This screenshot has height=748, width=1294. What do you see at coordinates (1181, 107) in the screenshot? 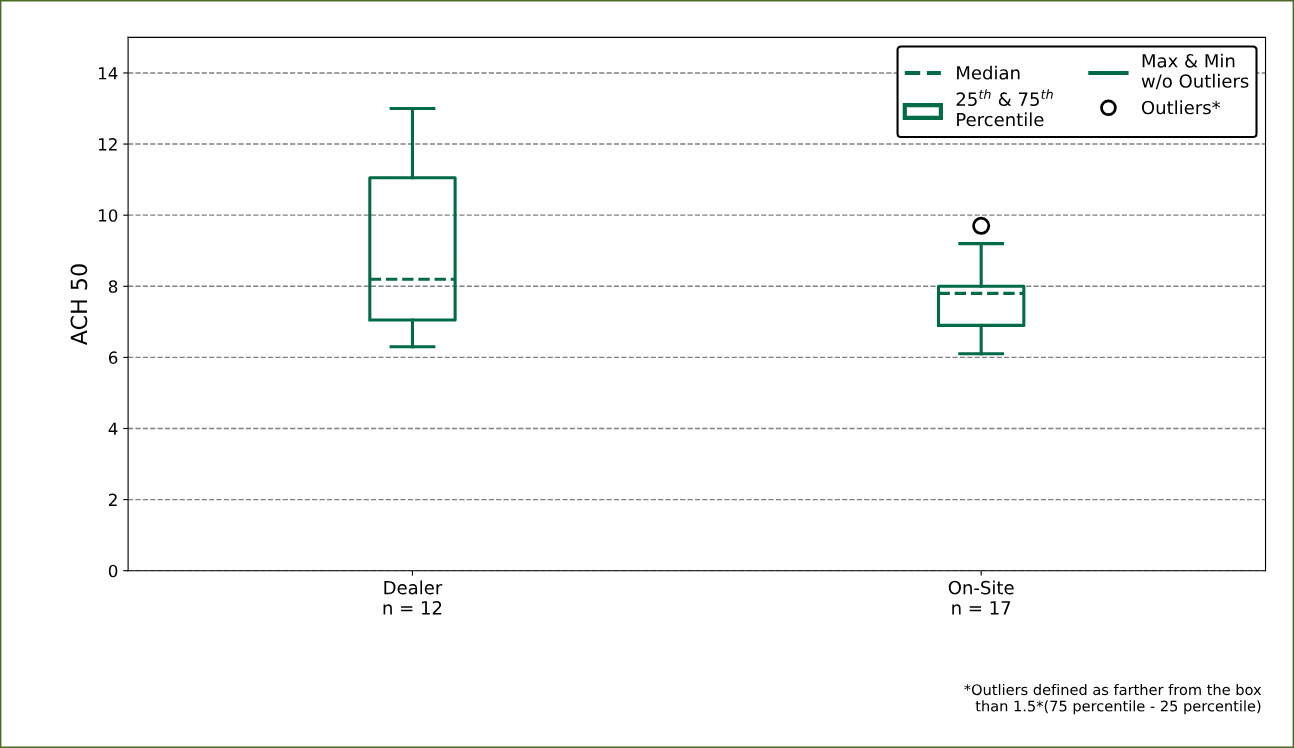
I see `annotation: Outliers*` at bounding box center [1181, 107].